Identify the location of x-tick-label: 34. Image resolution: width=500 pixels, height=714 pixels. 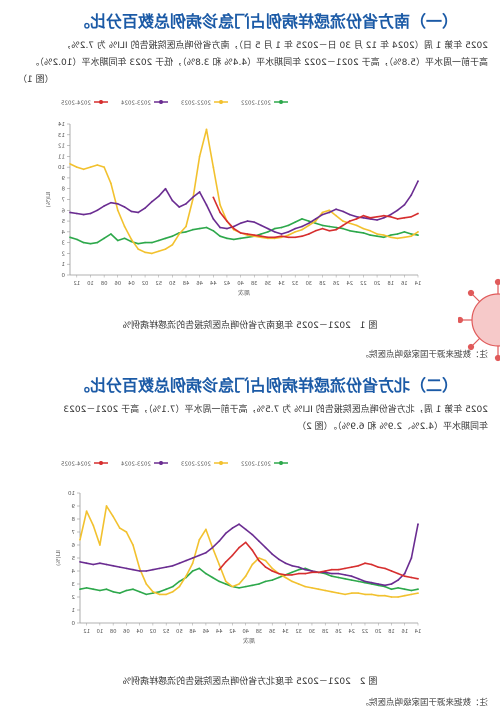
(284, 632).